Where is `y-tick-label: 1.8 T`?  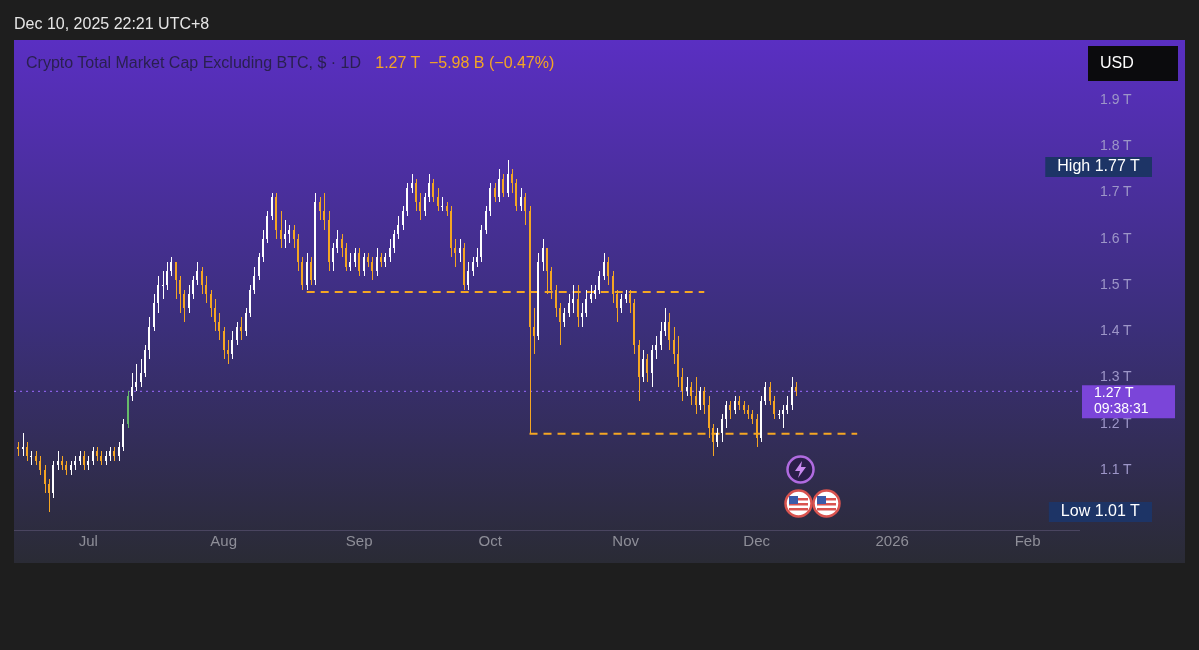 y-tick-label: 1.8 T is located at coordinates (1116, 145).